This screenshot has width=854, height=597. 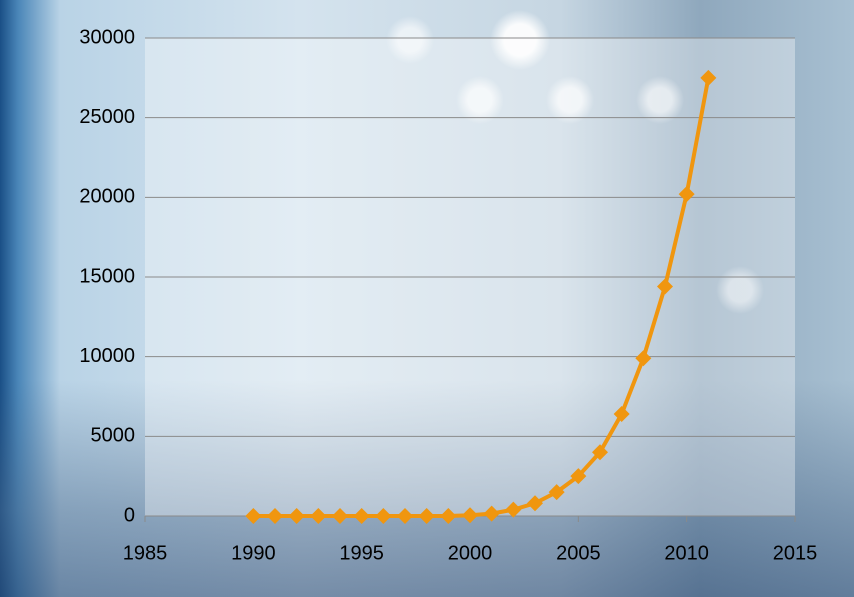 I want to click on y-tick-label: 0, so click(x=129, y=515).